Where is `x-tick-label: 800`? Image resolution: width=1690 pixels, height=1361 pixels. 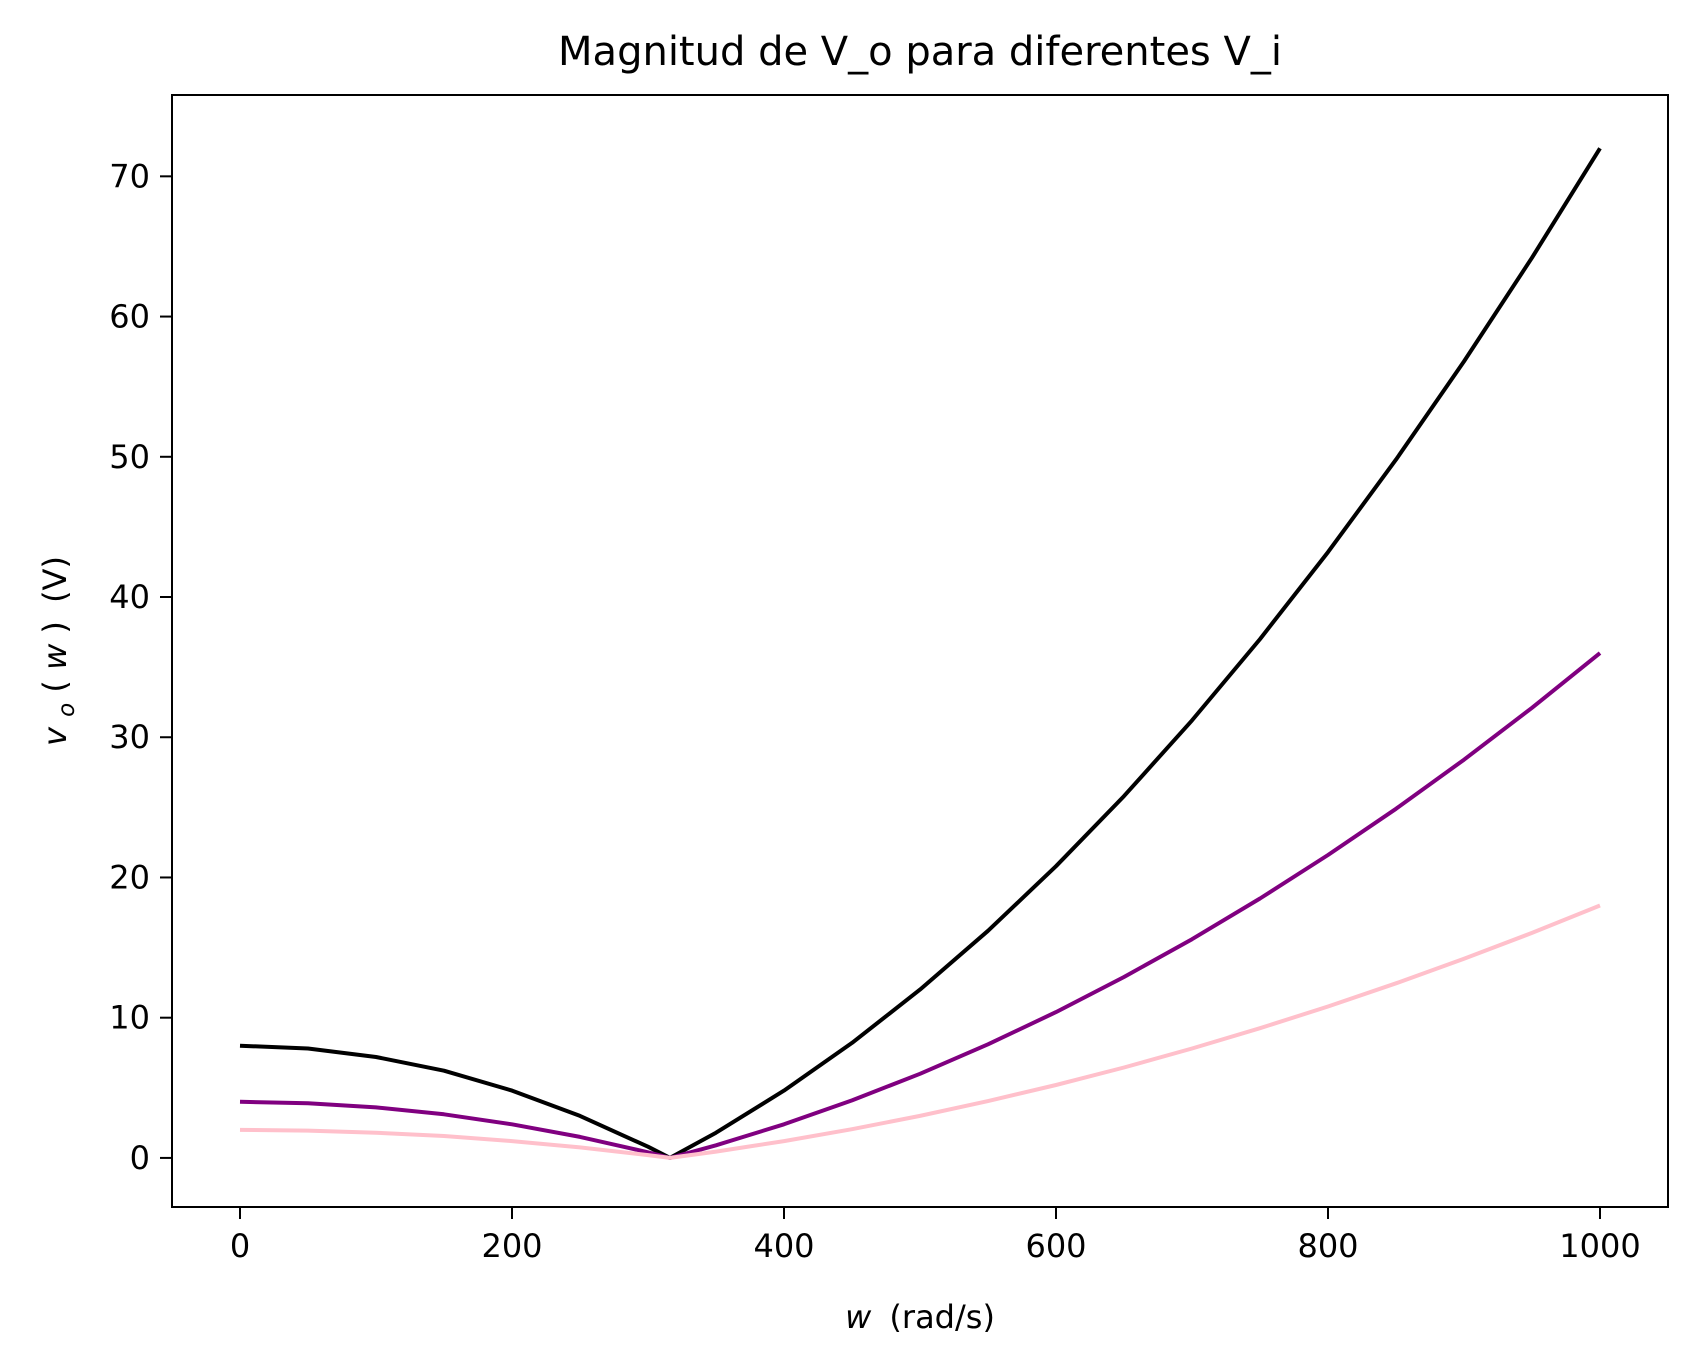 x-tick-label: 800 is located at coordinates (1327, 1246).